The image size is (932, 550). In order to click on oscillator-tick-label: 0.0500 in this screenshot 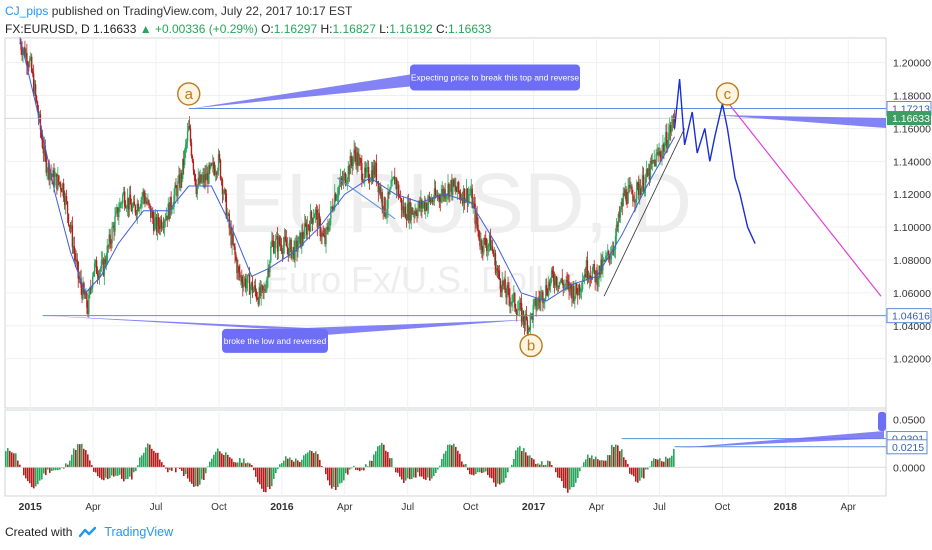, I will do `click(909, 421)`.